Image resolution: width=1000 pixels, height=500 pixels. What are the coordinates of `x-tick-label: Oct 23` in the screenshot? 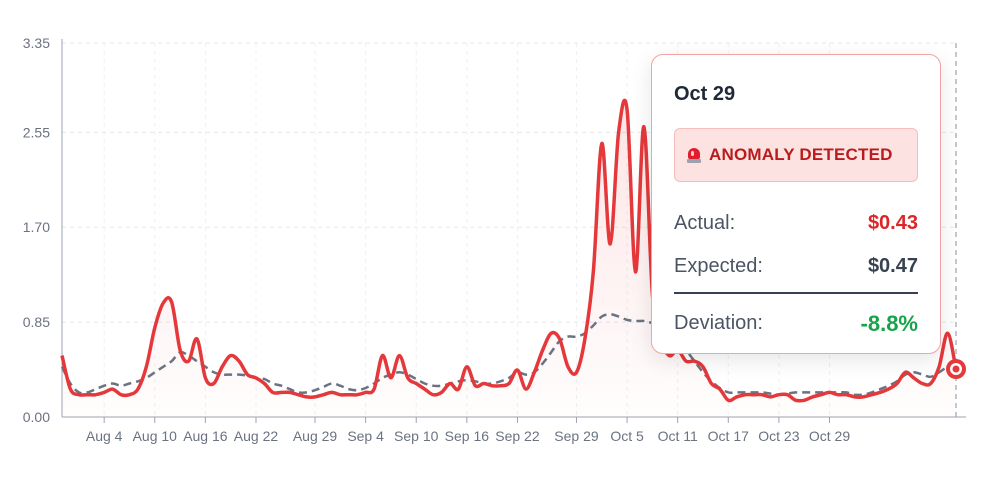 It's located at (778, 436).